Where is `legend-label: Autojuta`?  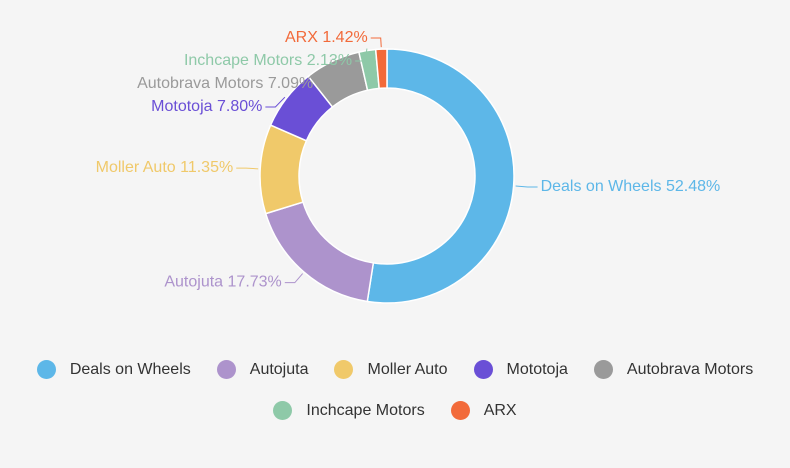
legend-label: Autojuta is located at coordinates (279, 369).